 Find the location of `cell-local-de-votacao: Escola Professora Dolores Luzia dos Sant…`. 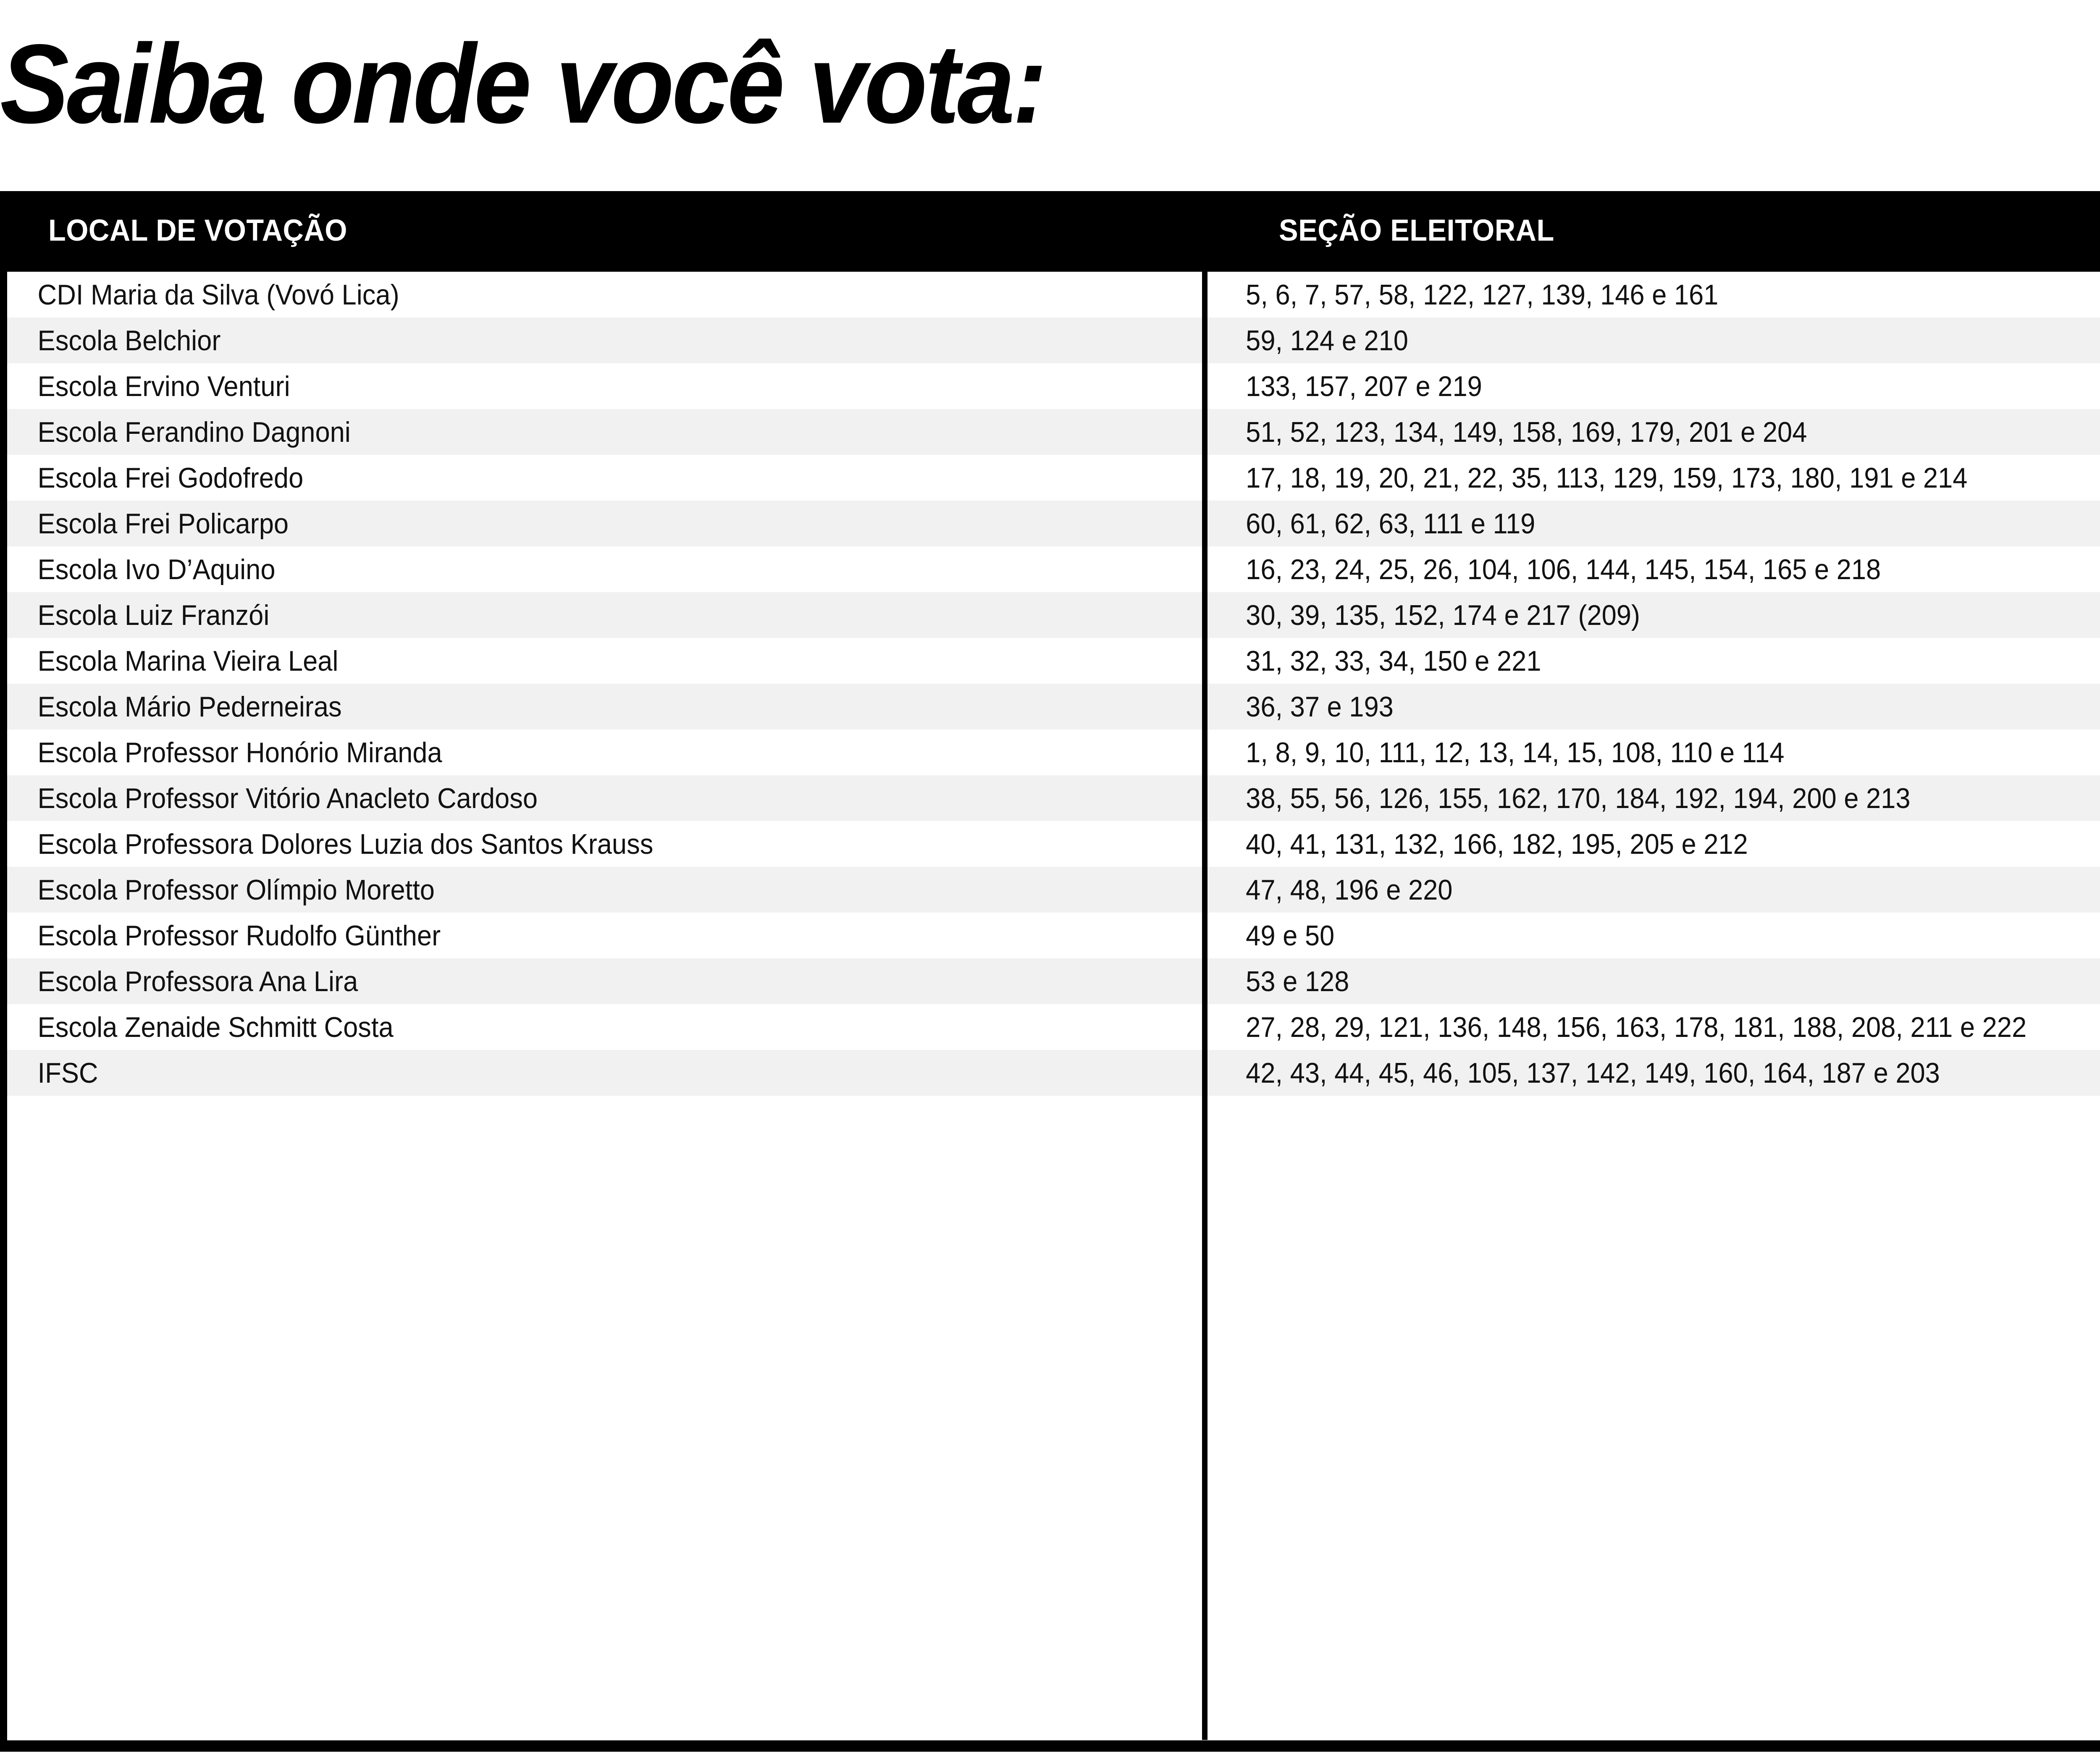

cell-local-de-votacao: Escola Professora Dolores Luzia dos Sant… is located at coordinates (345, 844).